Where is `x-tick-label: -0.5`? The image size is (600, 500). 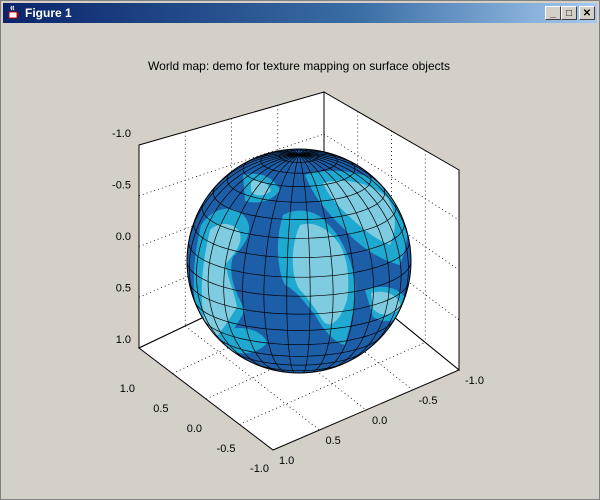 x-tick-label: -0.5 is located at coordinates (428, 401).